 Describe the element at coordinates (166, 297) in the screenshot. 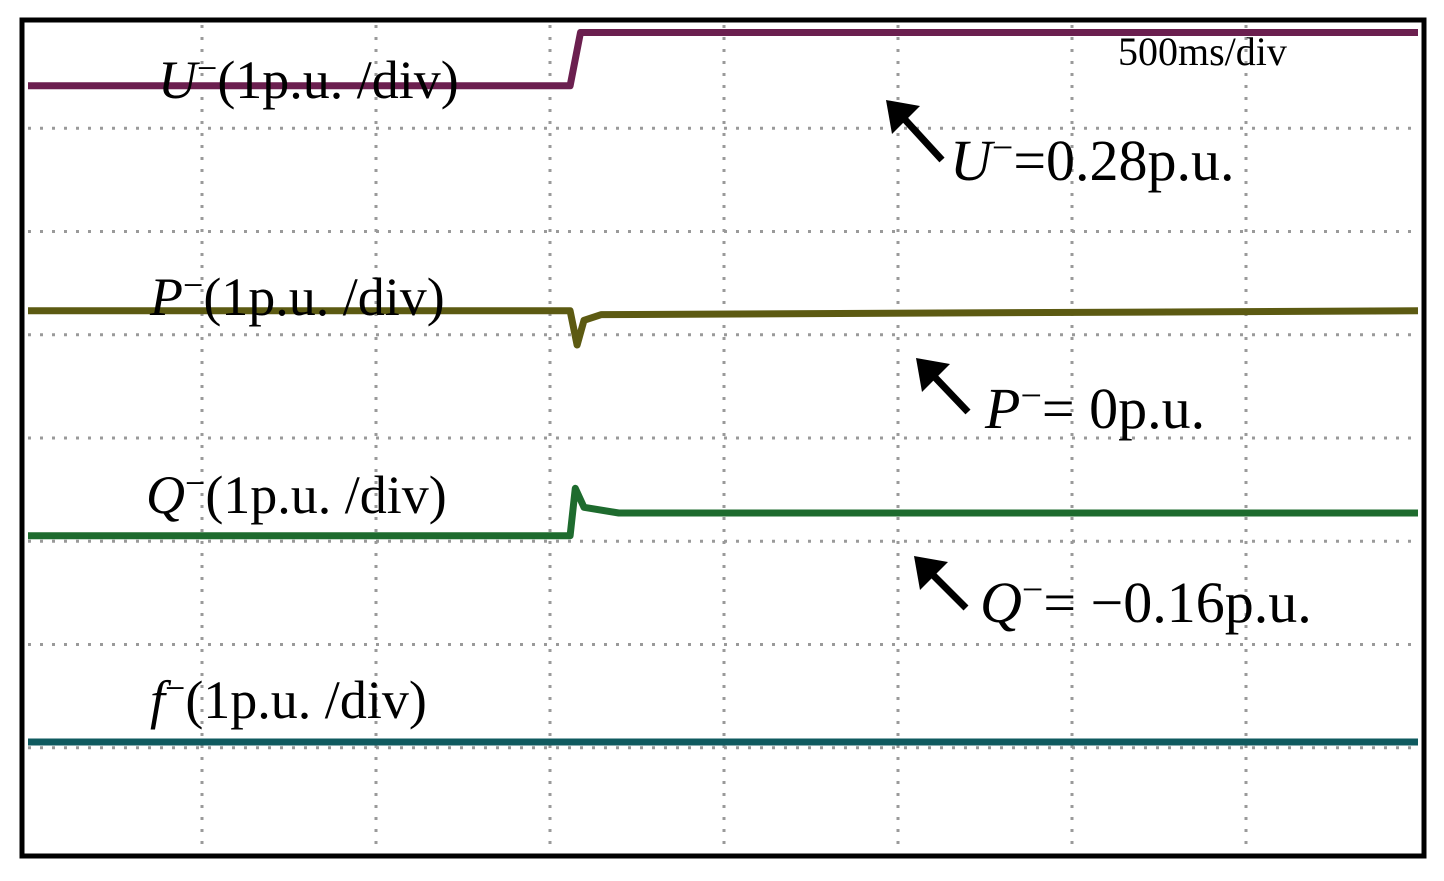

I see `channel-symbol: P` at that location.